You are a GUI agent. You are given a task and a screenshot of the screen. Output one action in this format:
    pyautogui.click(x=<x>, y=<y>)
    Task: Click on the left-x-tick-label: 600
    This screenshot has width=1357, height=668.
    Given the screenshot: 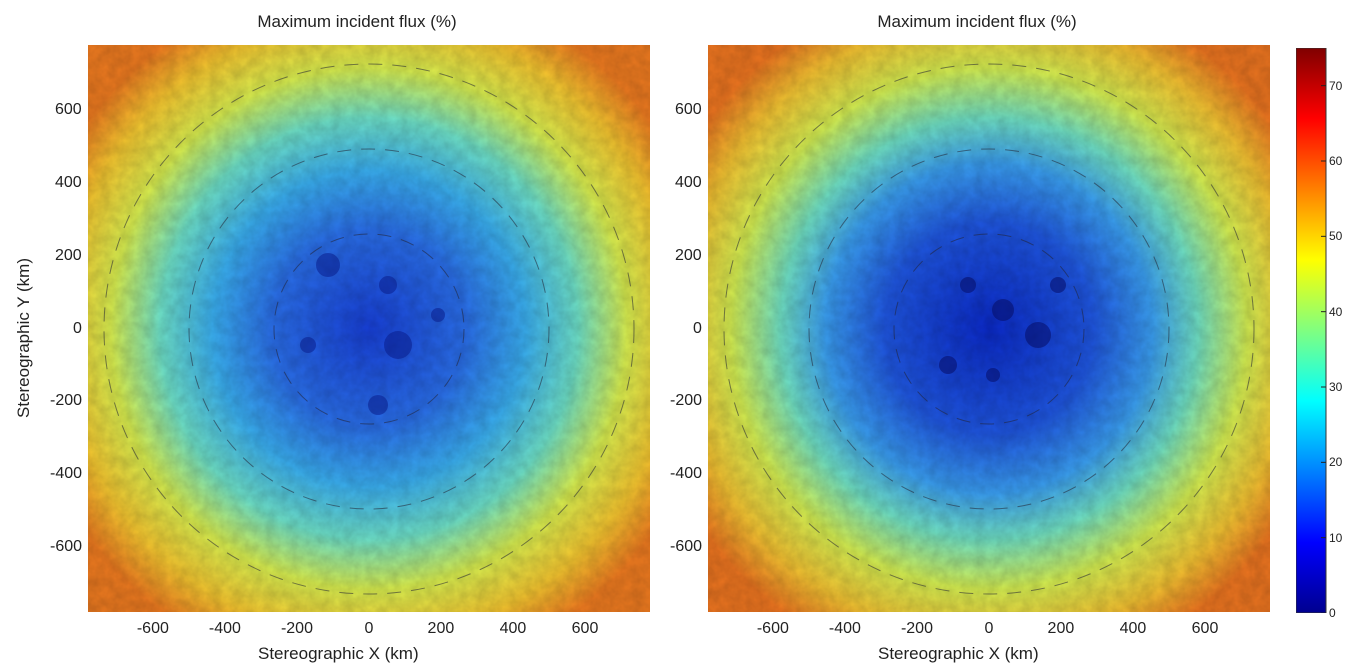 What is the action you would take?
    pyautogui.click(x=585, y=628)
    